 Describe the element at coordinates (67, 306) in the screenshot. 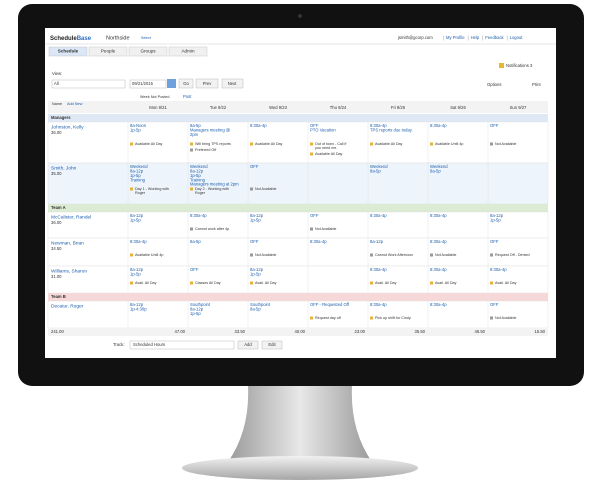

I see `employee-name: Decatur, Roger` at that location.